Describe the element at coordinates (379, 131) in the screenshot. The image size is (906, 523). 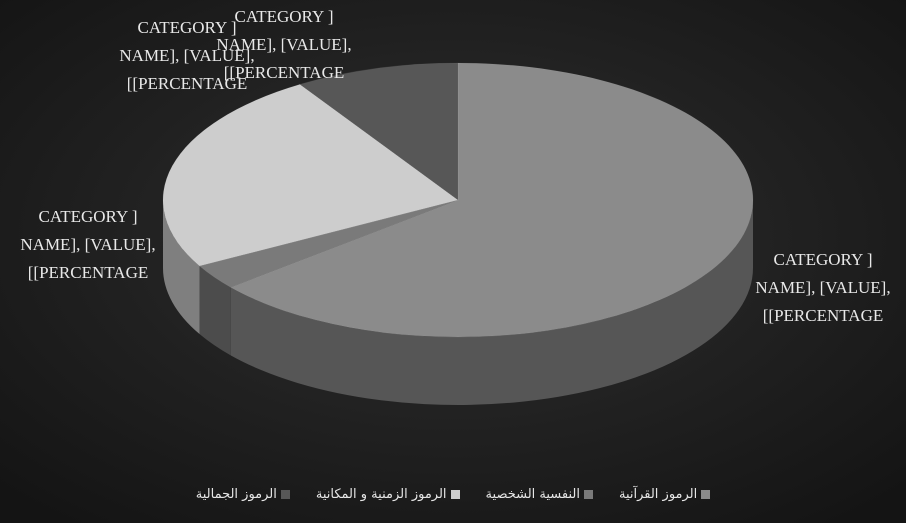
I see `pie-slice-aesthetic` at that location.